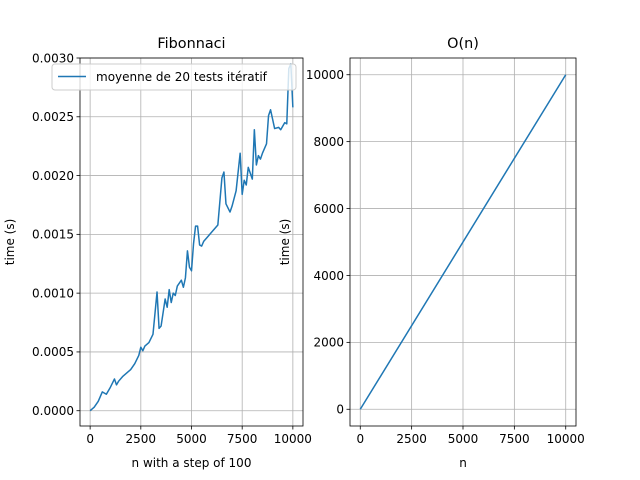  Describe the element at coordinates (566, 439) in the screenshot. I see `big-o-x-tick-label: 10000` at that location.